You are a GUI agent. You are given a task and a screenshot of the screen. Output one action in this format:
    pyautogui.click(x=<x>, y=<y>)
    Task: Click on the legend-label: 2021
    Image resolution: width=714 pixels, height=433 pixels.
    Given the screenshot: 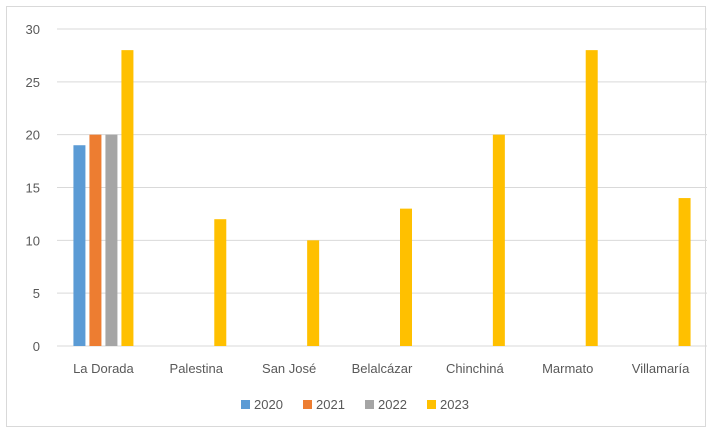 What is the action you would take?
    pyautogui.click(x=330, y=404)
    